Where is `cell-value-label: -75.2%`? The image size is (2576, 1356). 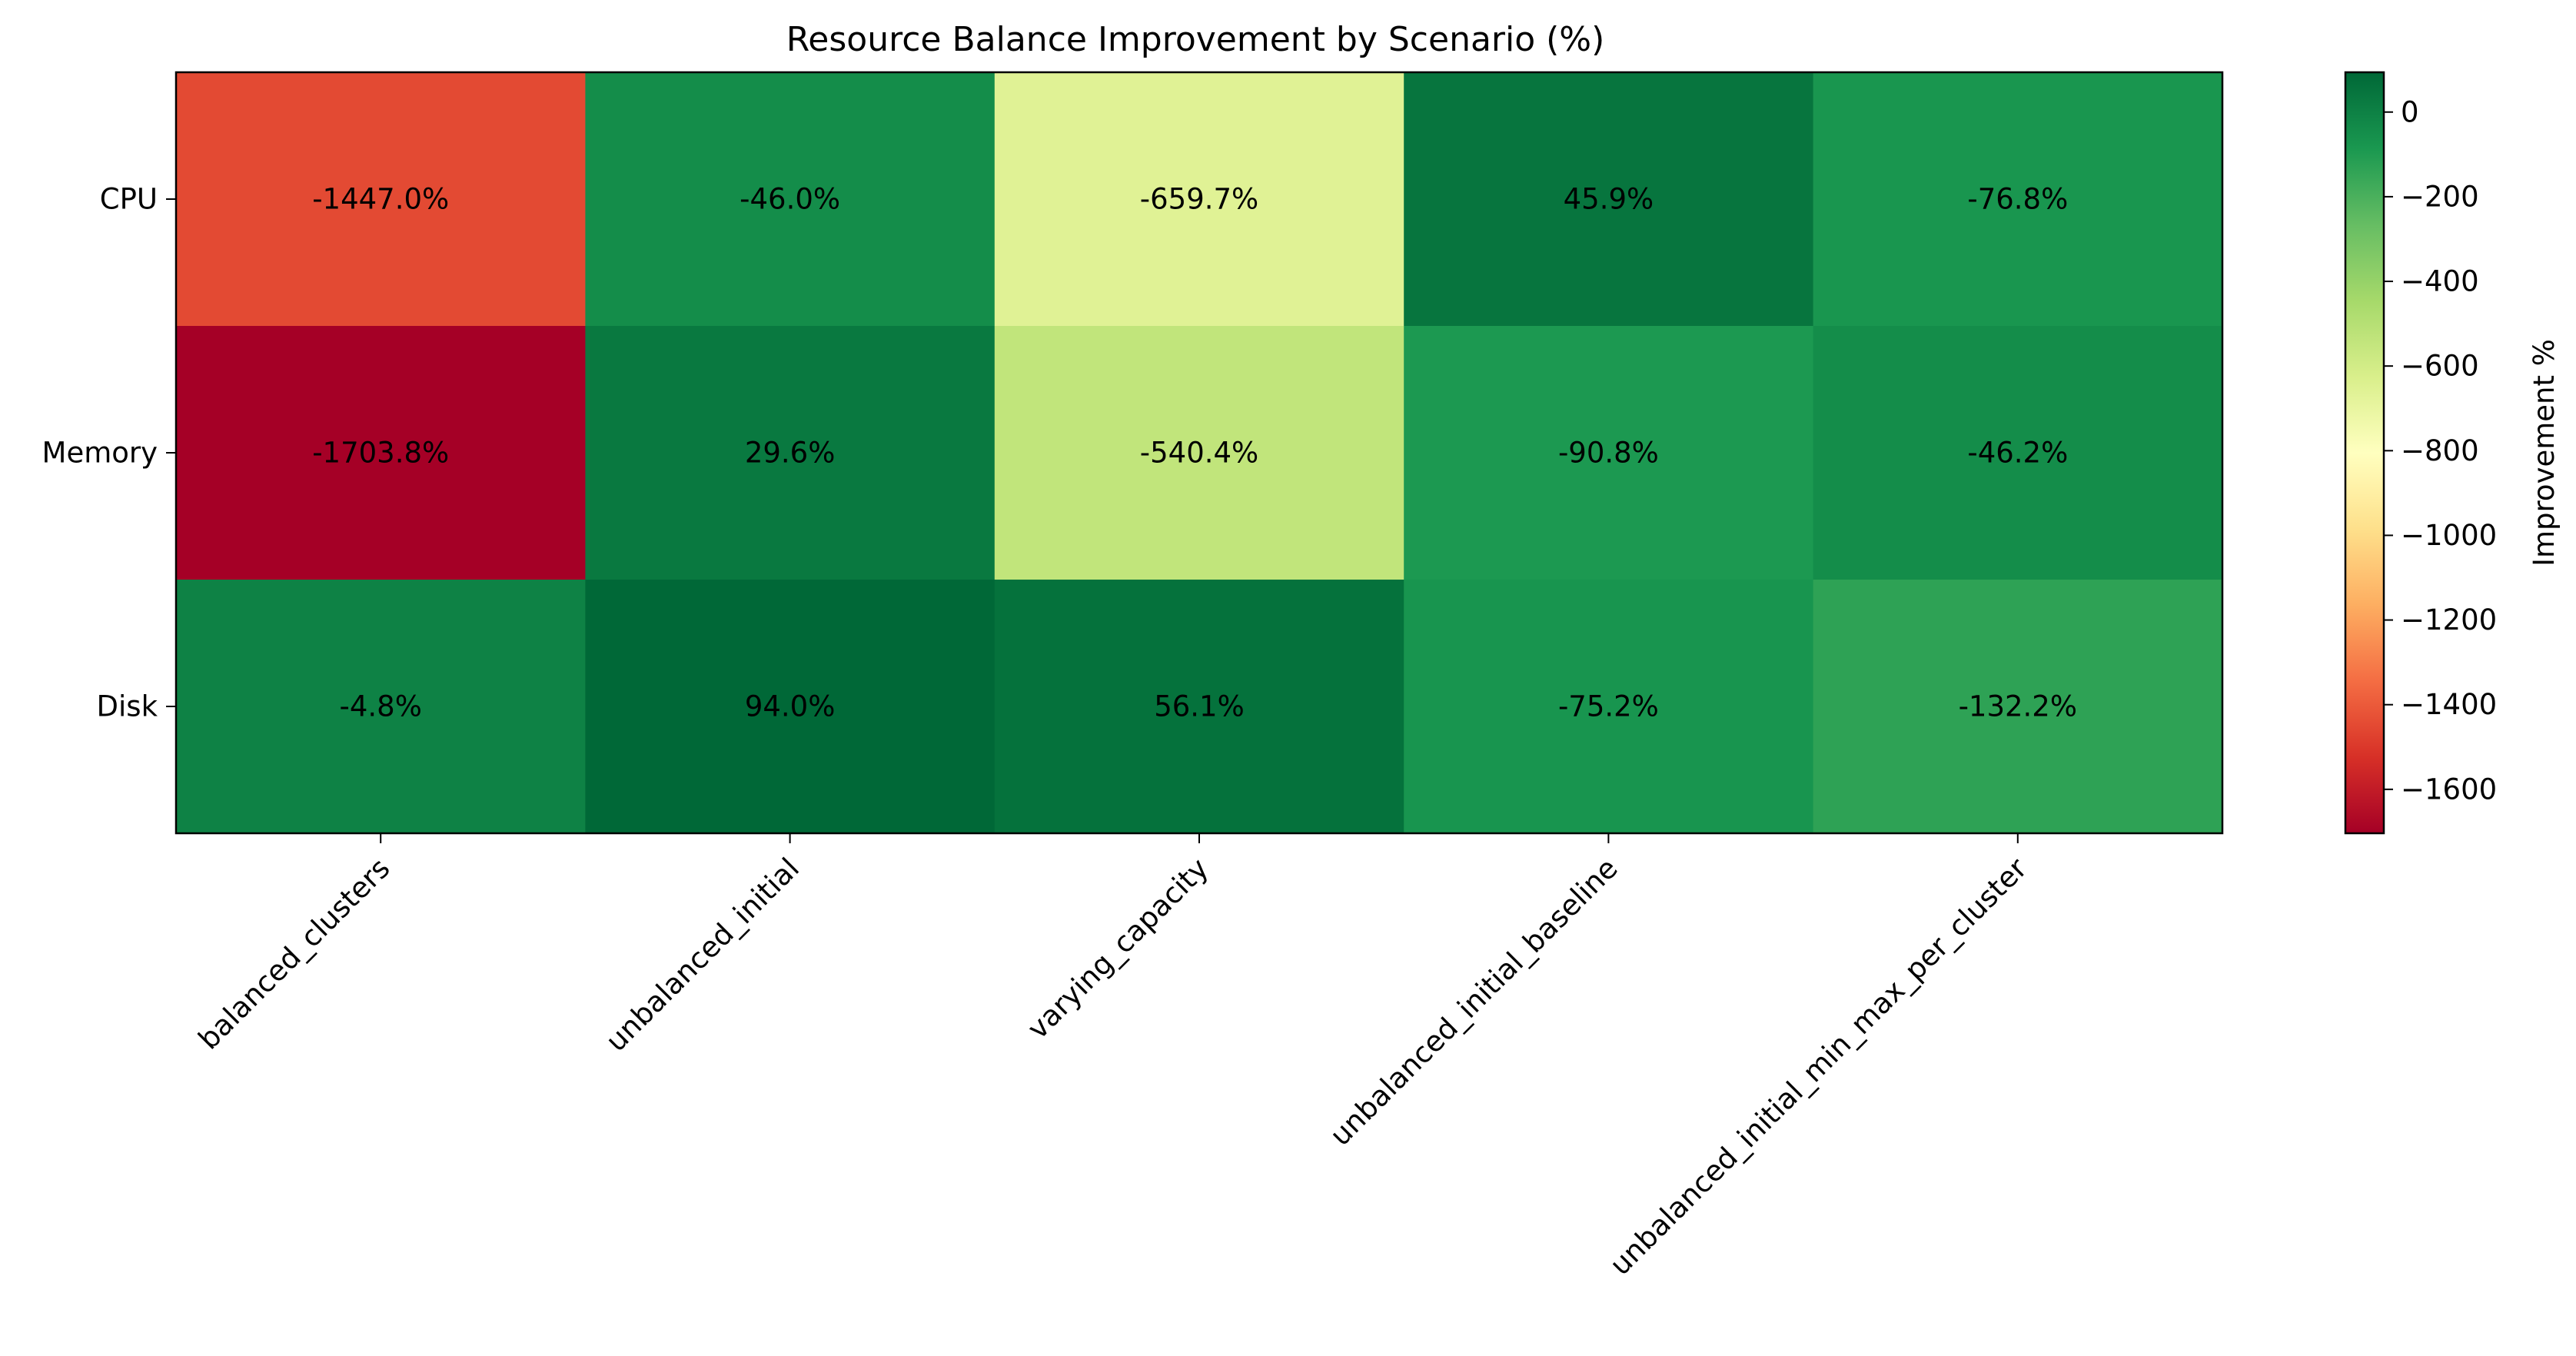 cell-value-label: -75.2% is located at coordinates (1608, 706).